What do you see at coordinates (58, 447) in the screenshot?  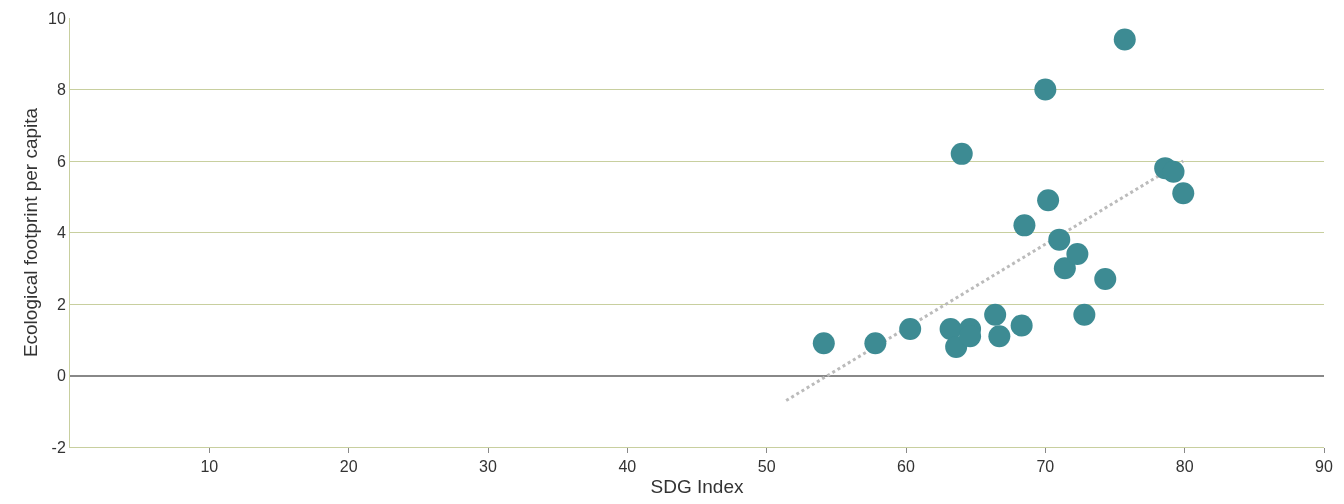 I see `y-tick-label: -2` at bounding box center [58, 447].